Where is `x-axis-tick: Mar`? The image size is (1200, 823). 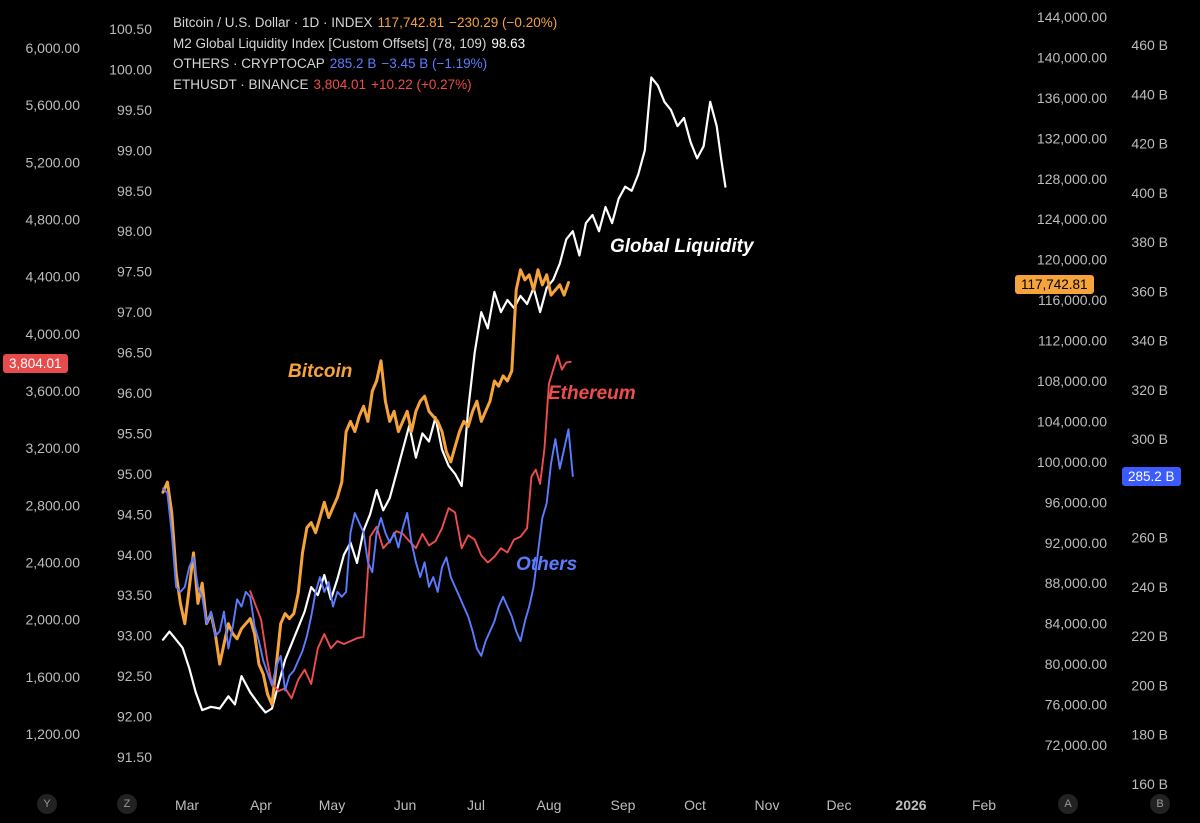
x-axis-tick: Mar is located at coordinates (187, 805).